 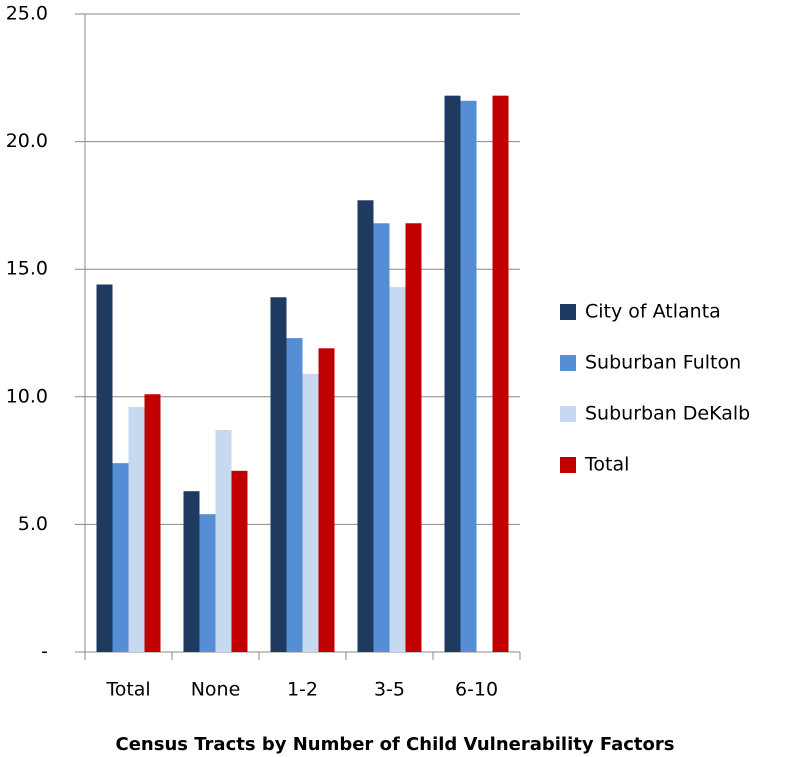 What do you see at coordinates (27, 141) in the screenshot?
I see `y-tick-label: 20.0` at bounding box center [27, 141].